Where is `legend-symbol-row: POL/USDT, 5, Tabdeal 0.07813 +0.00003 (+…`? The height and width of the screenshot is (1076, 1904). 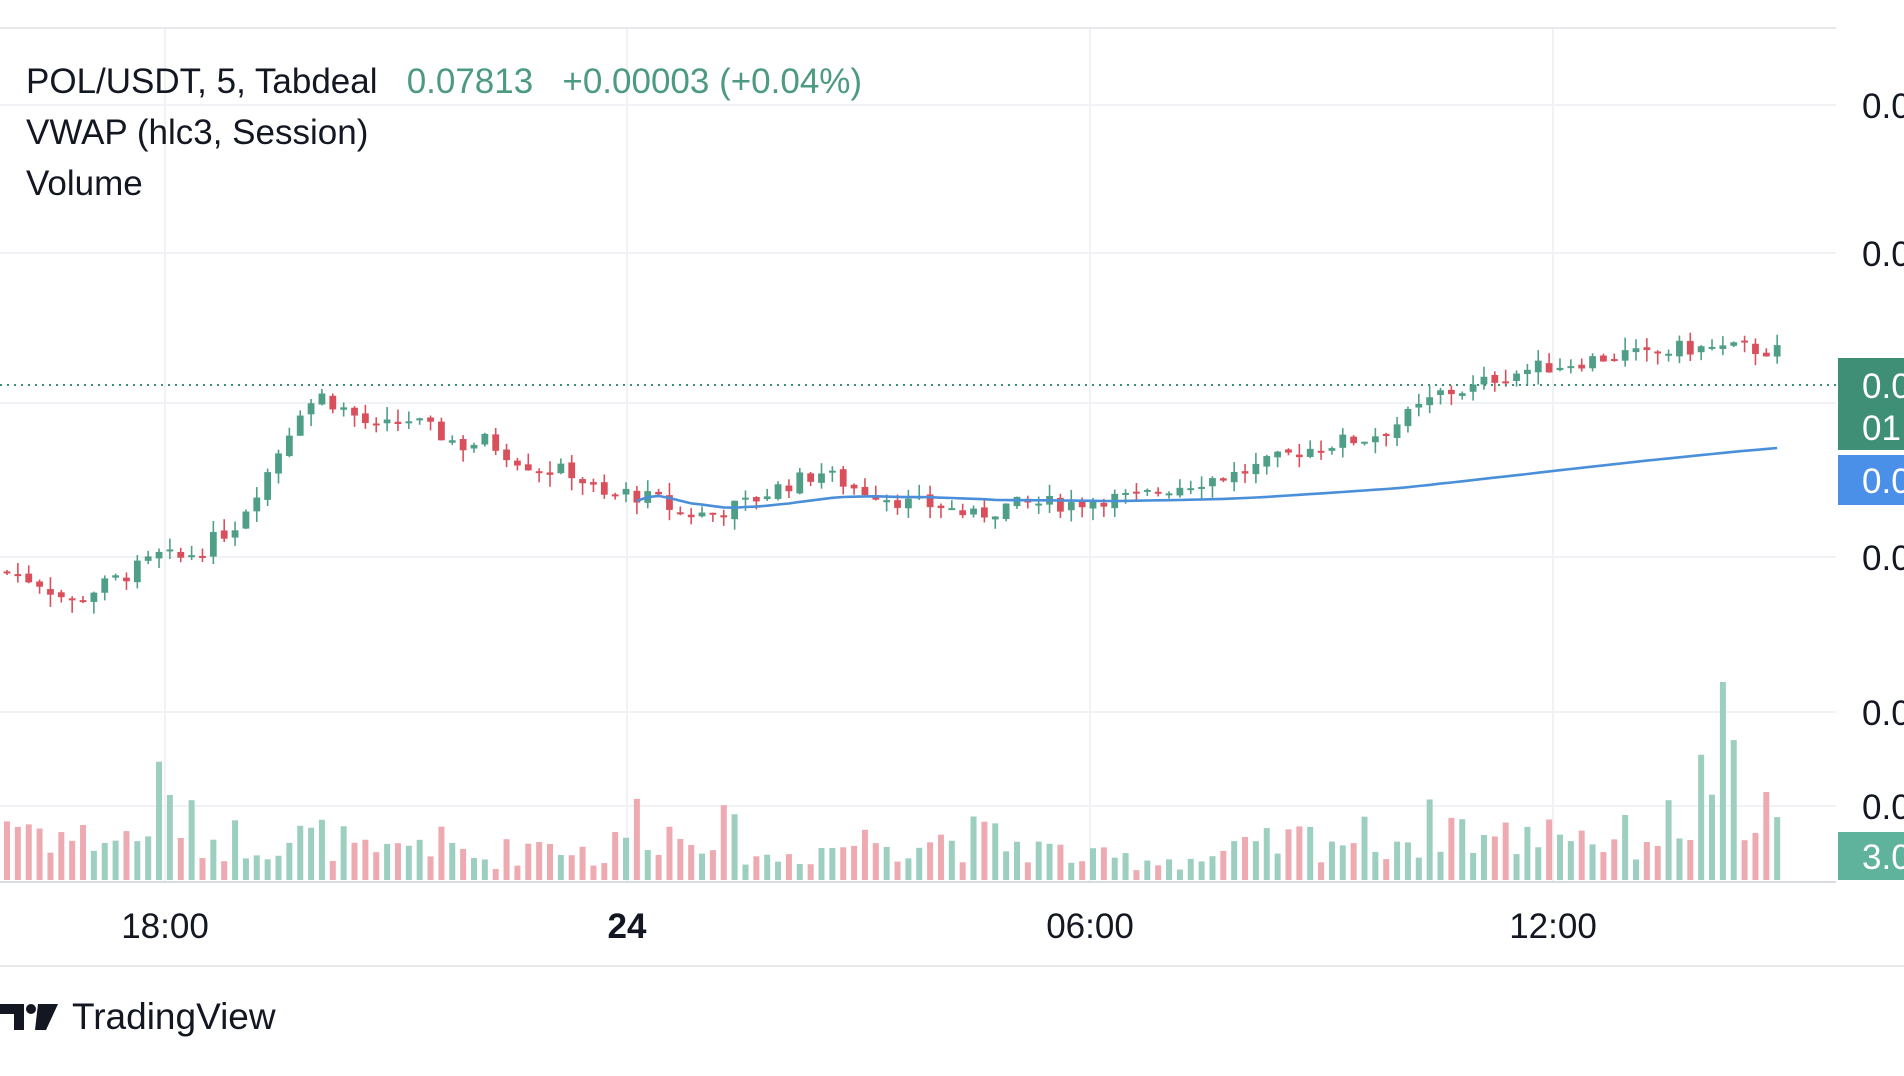
legend-symbol-row: POL/USDT, 5, Tabdeal 0.07813 +0.00003 (+… is located at coordinates (444, 82).